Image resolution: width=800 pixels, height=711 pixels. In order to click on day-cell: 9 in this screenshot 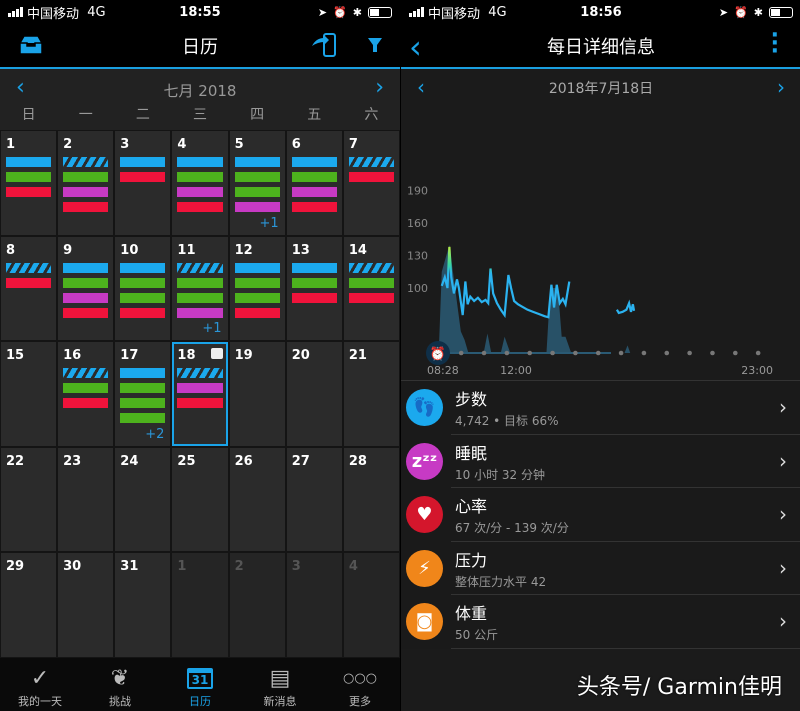, I will do `click(86, 288)`.